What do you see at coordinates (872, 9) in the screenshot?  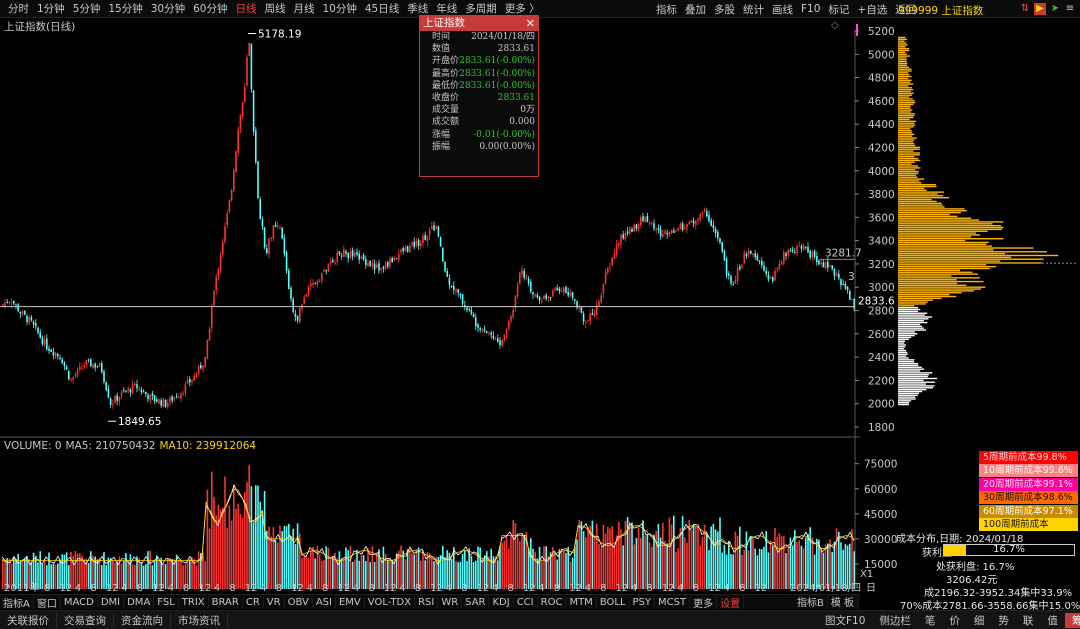 I see `tool-button-7: +自选` at bounding box center [872, 9].